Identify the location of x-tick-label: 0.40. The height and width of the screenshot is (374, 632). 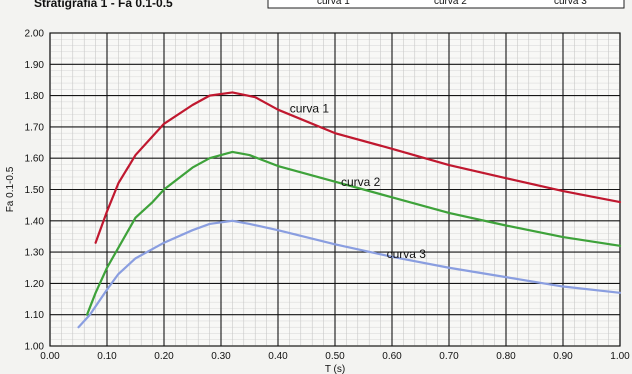
(278, 356).